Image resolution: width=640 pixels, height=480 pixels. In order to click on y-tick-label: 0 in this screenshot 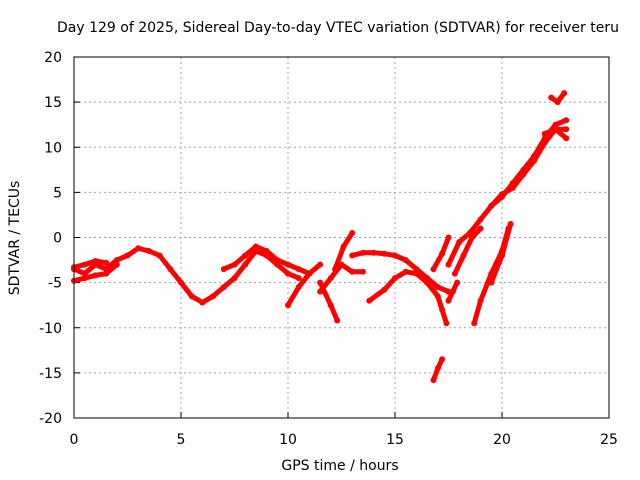, I will do `click(57, 239)`.